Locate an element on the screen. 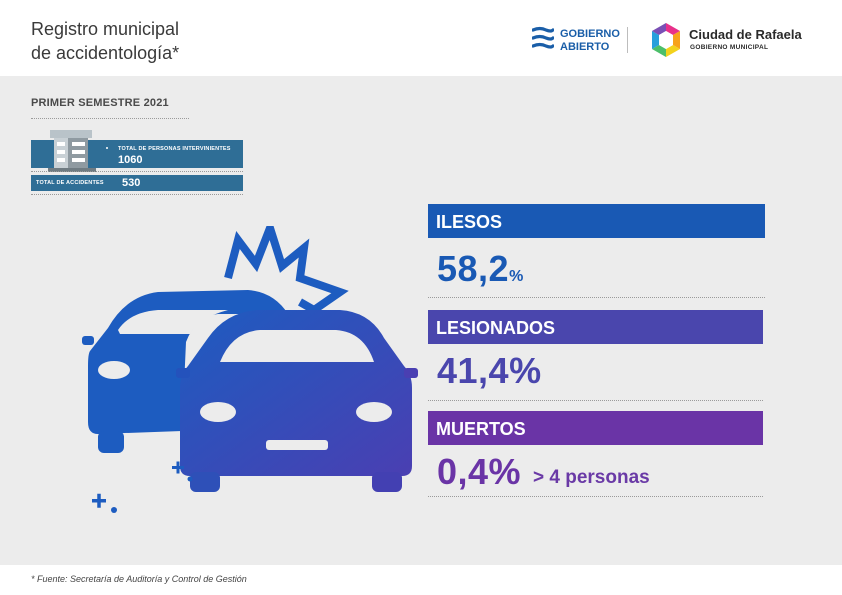  ilesos-divider is located at coordinates (596, 297).